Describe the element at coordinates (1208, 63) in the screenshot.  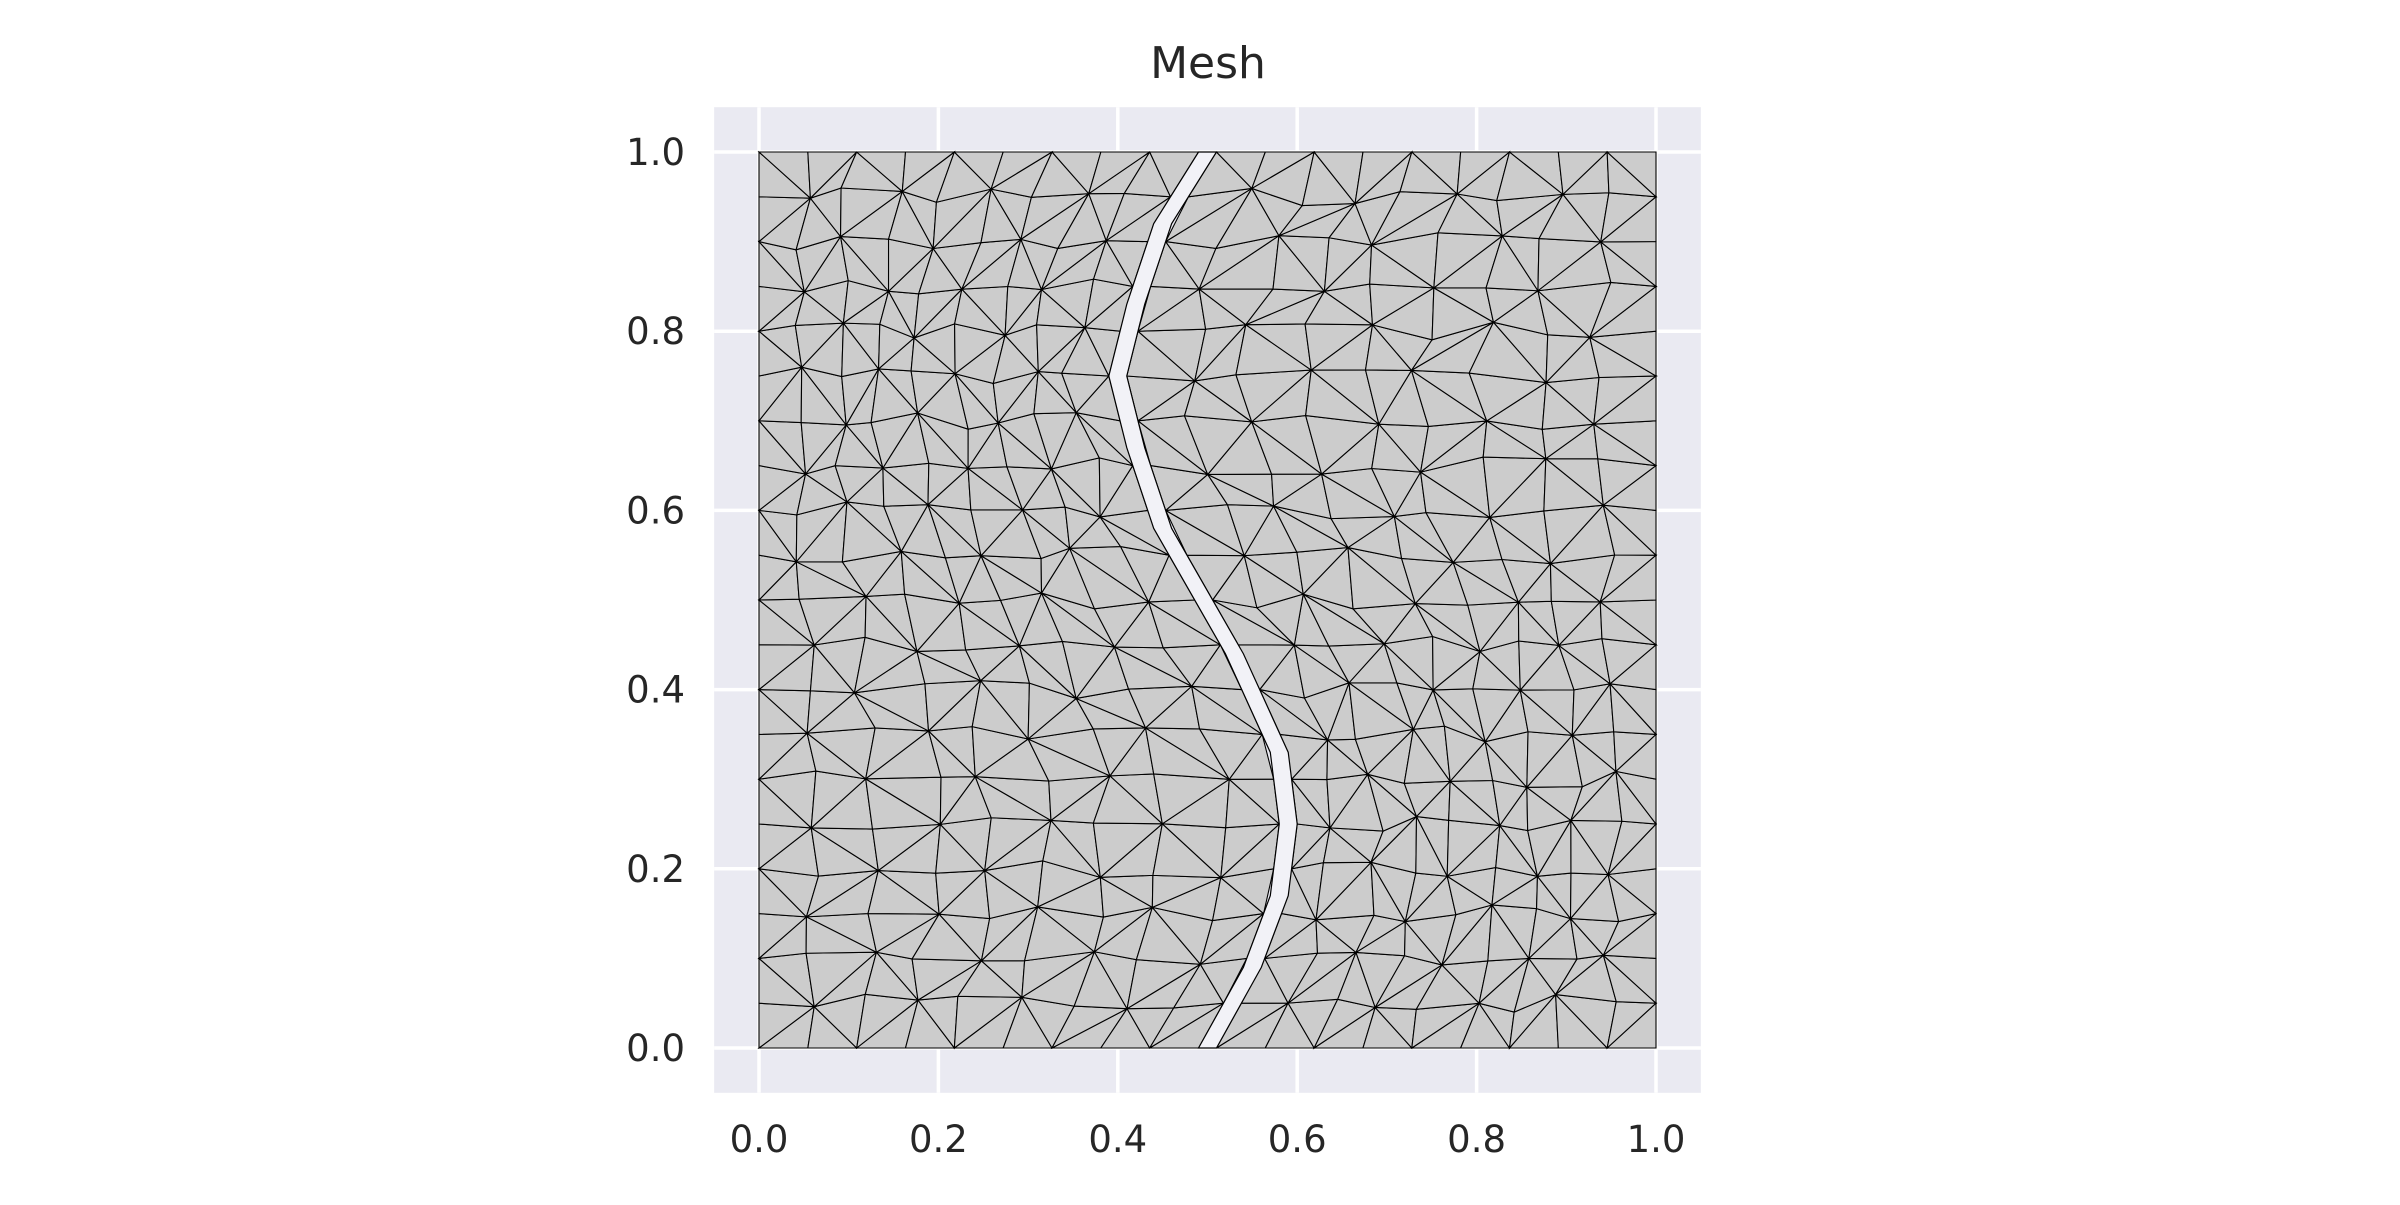
I see `chart-title: Mesh` at that location.